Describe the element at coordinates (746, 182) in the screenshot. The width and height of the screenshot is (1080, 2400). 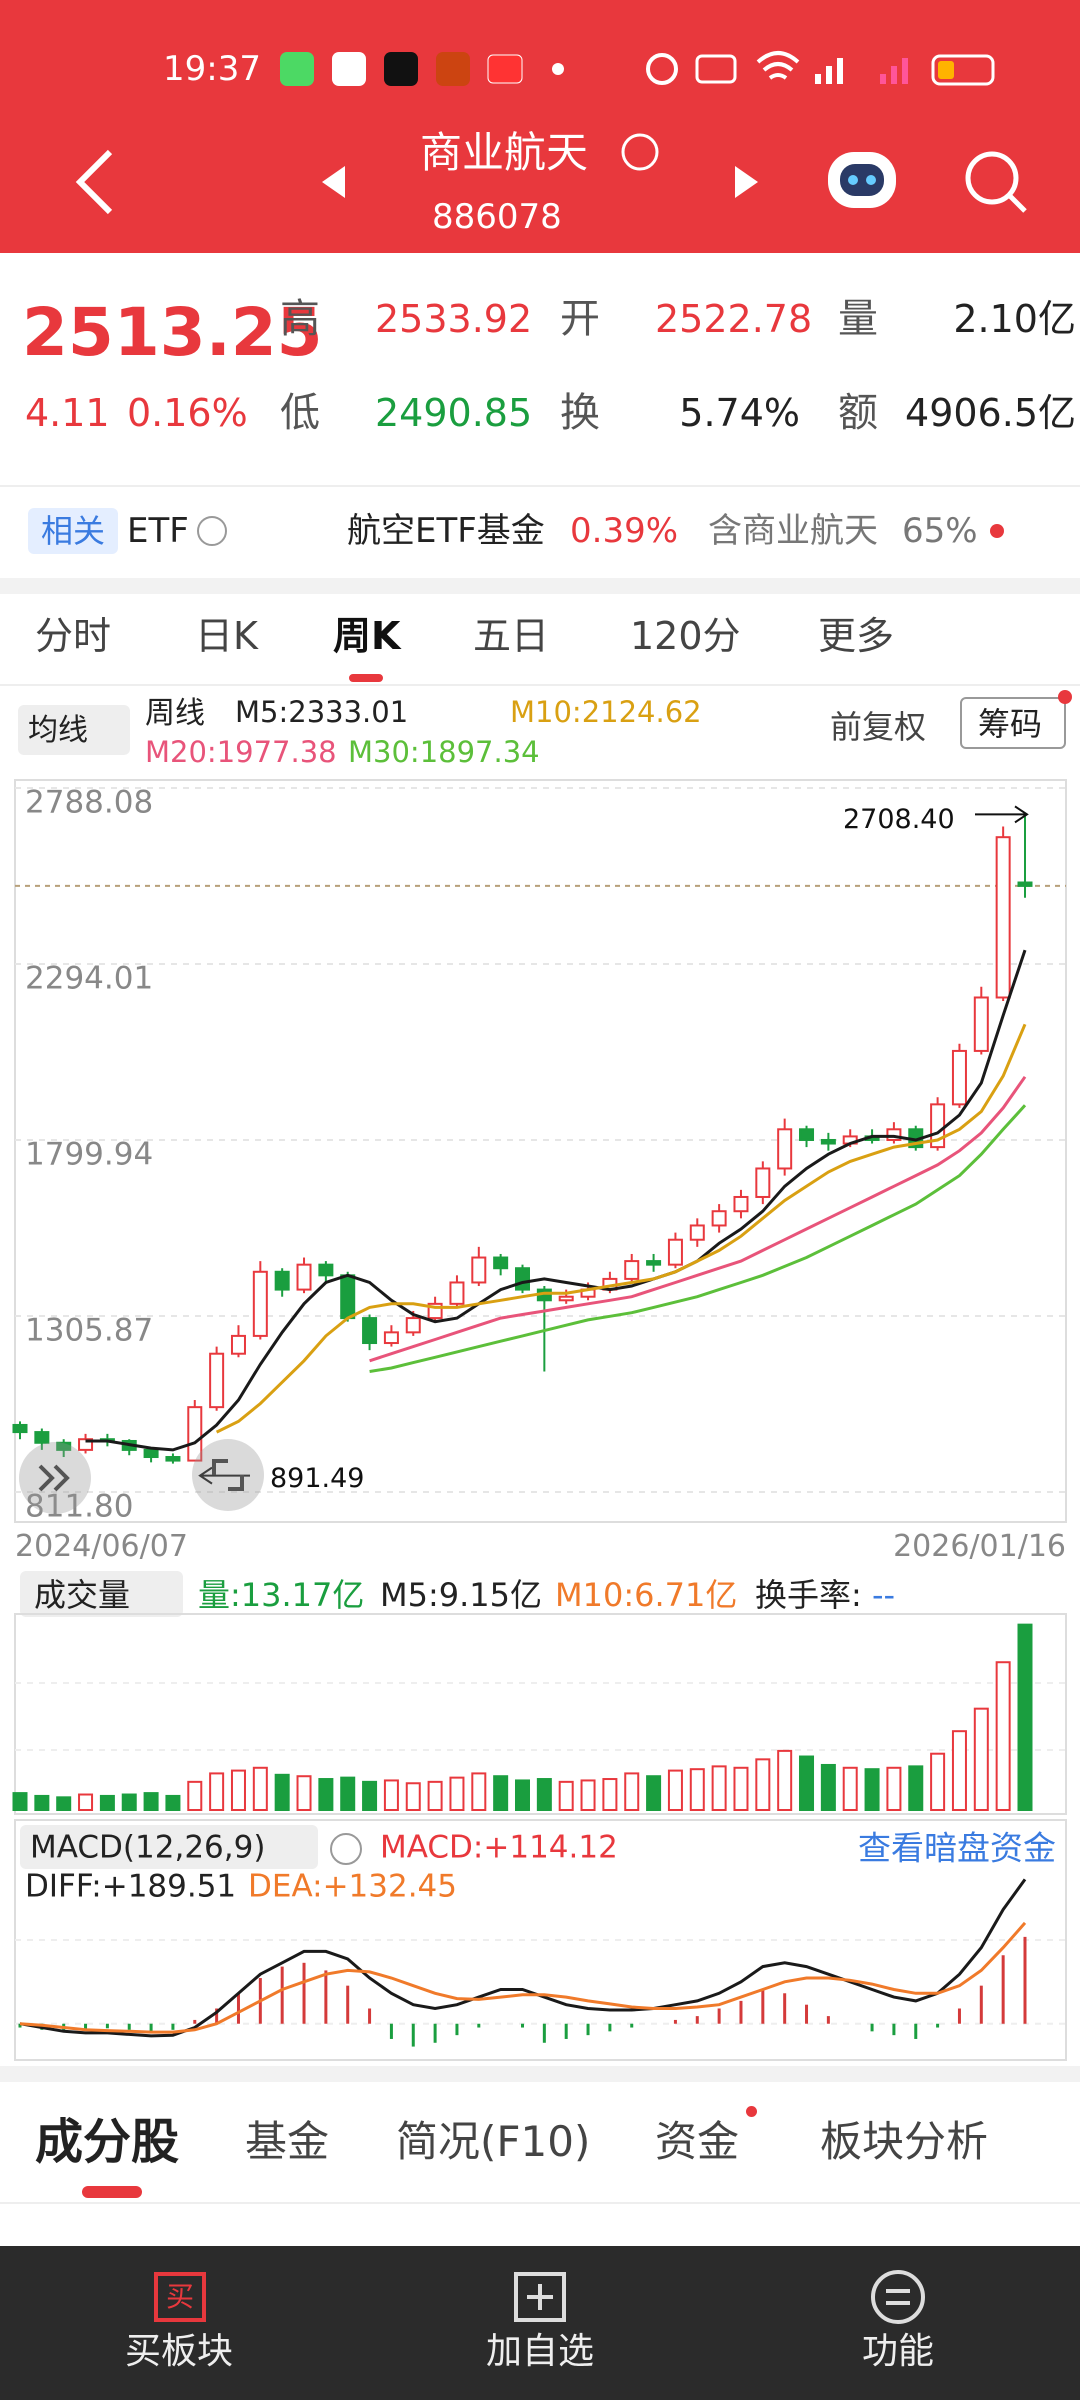
I see `next-button` at that location.